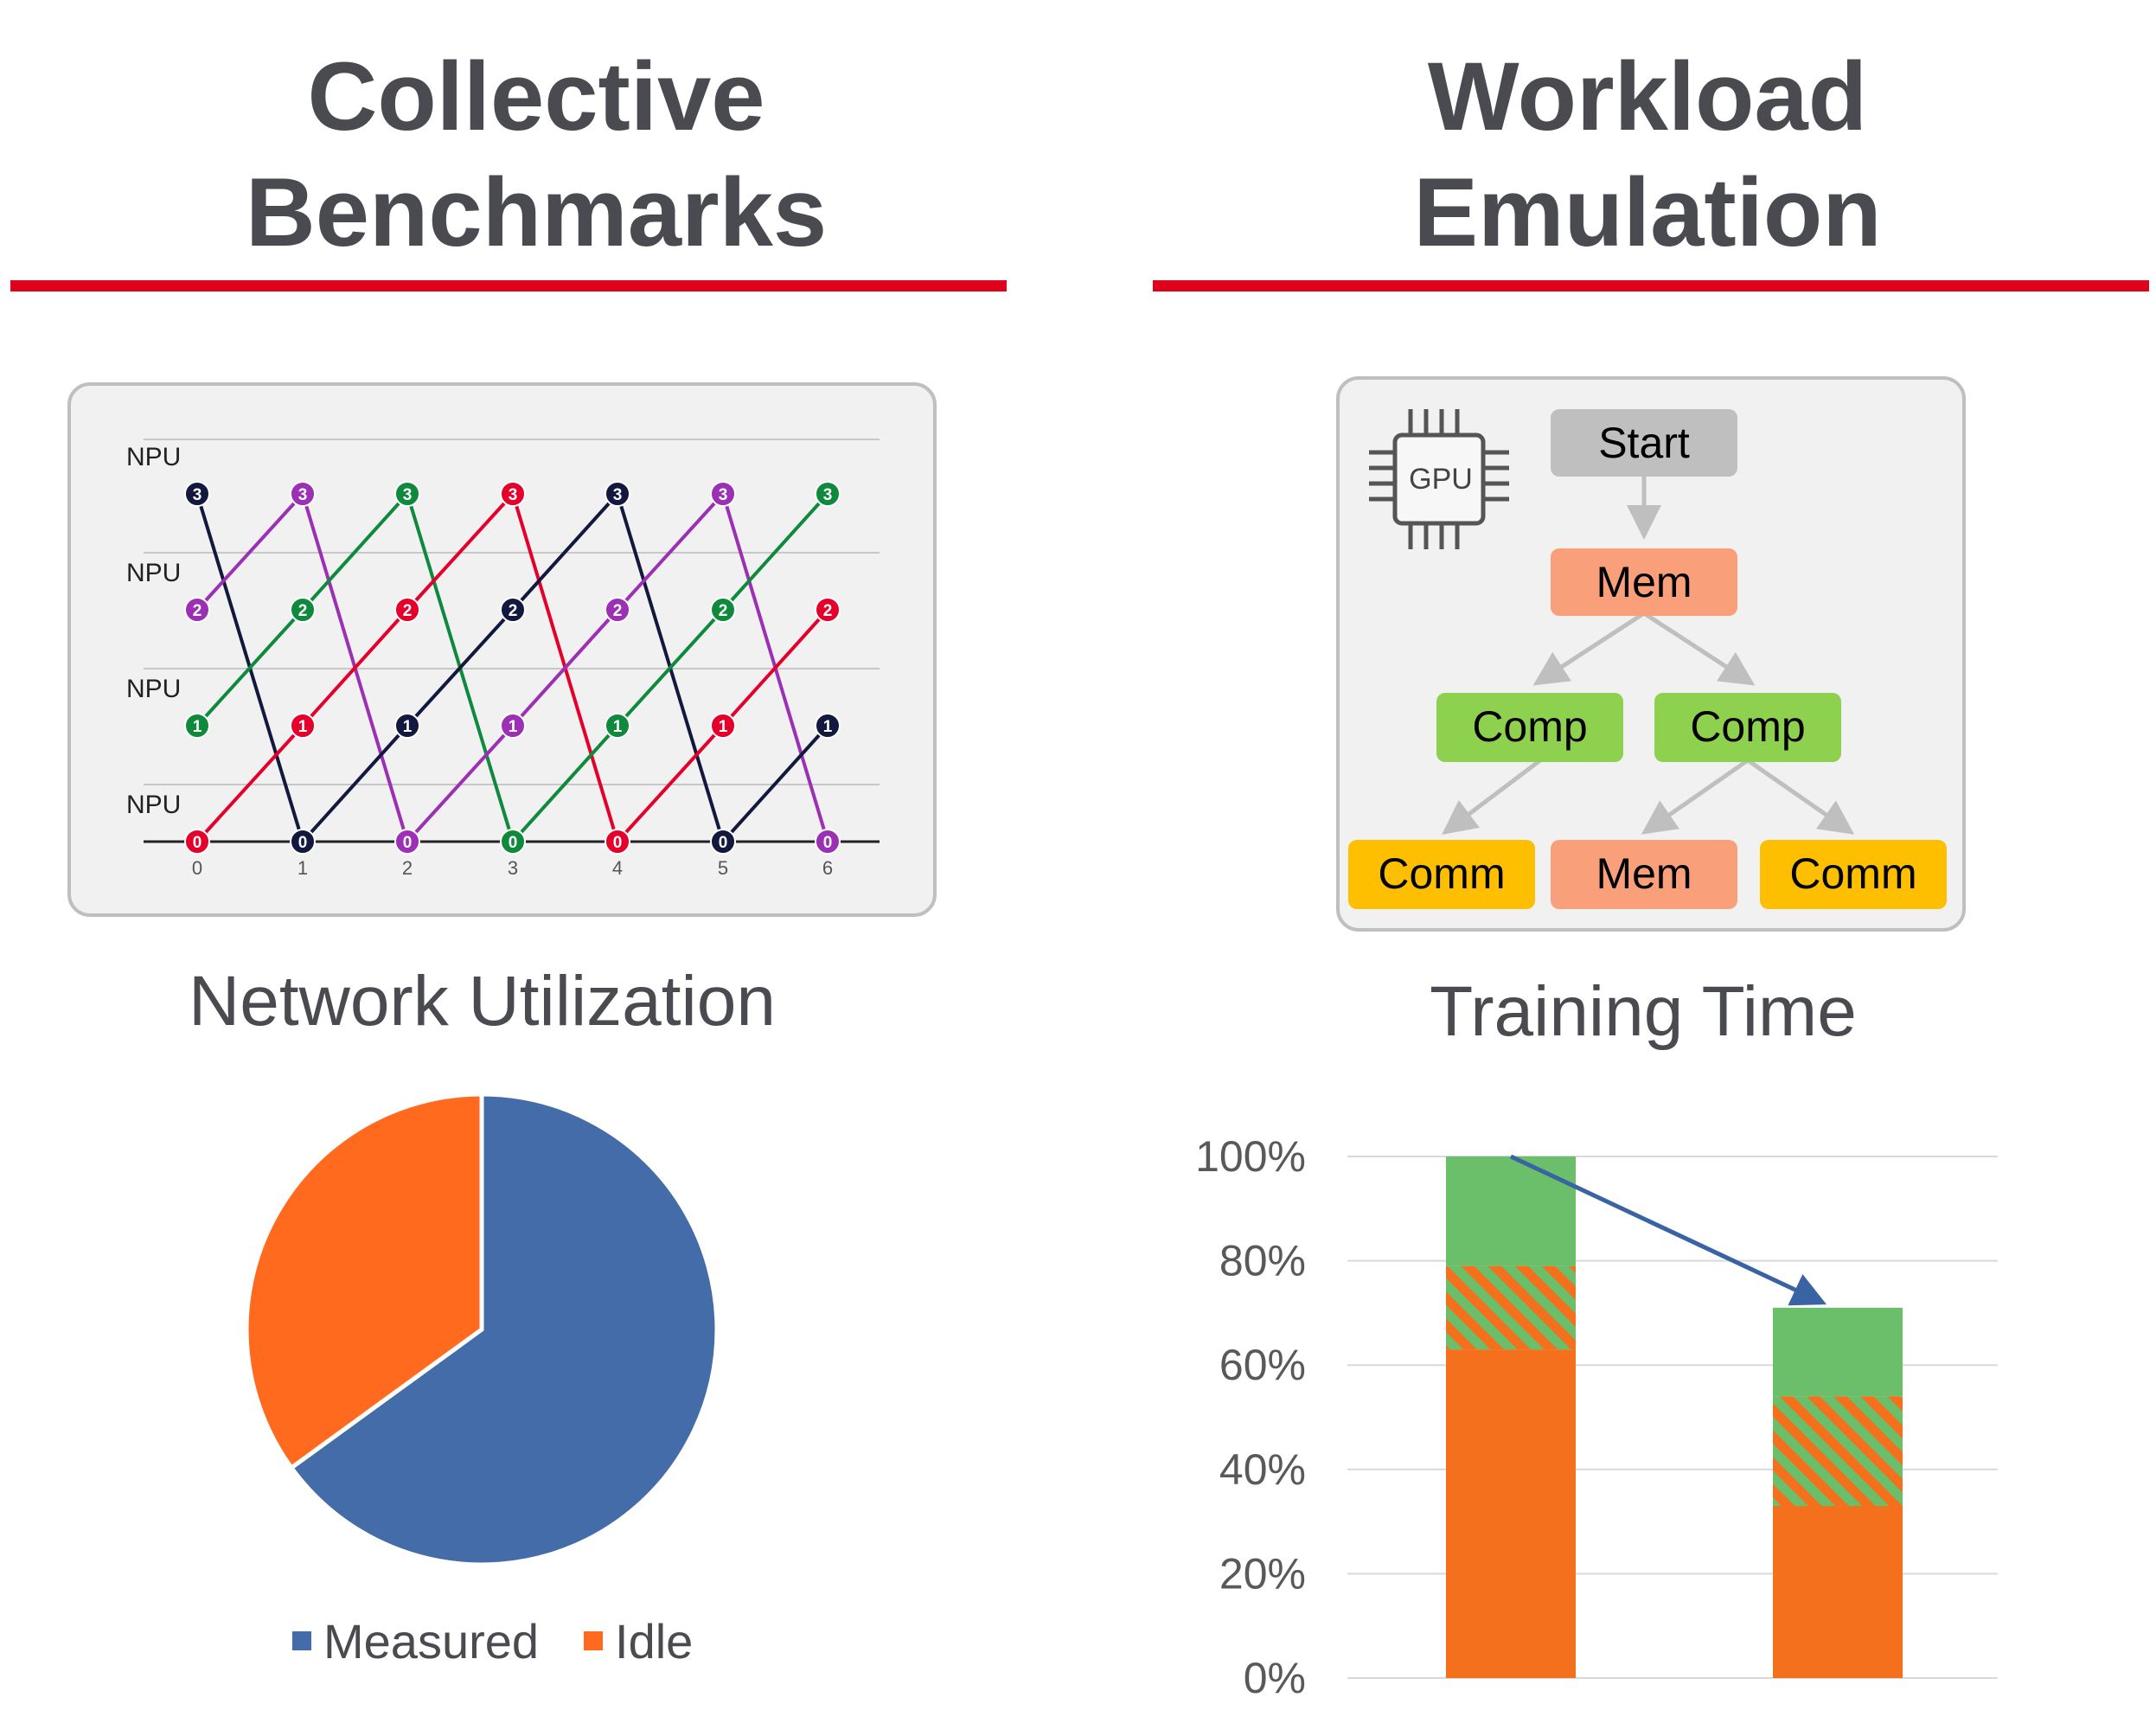 This screenshot has width=2156, height=1736. Describe the element at coordinates (1263, 1469) in the screenshot. I see `y-tick-label: 40%` at that location.